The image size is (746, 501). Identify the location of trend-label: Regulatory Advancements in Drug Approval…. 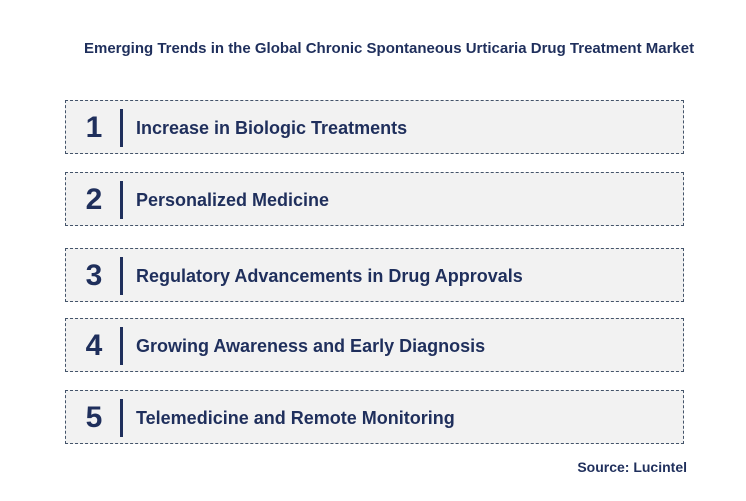
(329, 276).